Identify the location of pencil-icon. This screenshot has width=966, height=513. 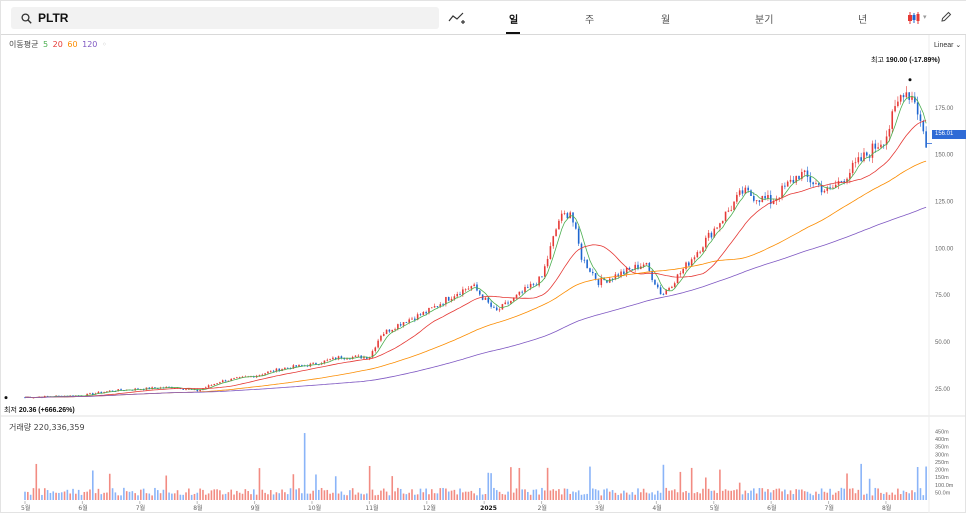
(946, 17).